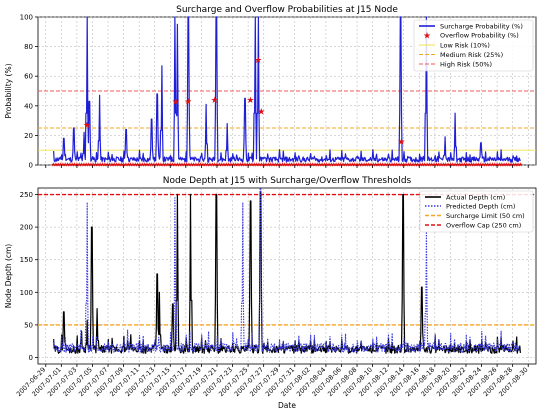 This screenshot has height=416, width=550. I want to click on y-tick-label: 250, so click(26, 195).